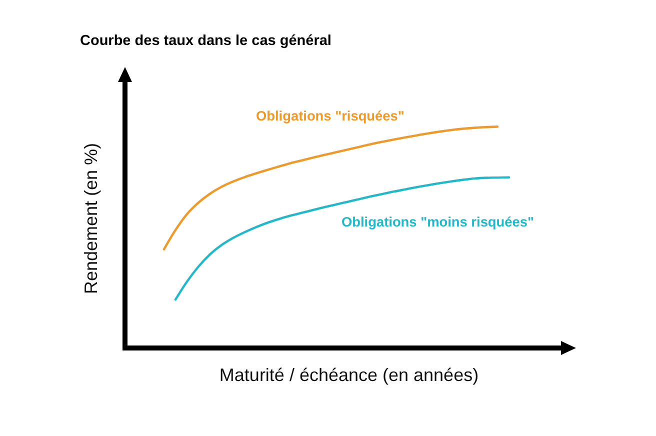 This screenshot has width=656, height=436. Describe the element at coordinates (330, 116) in the screenshot. I see `series-label: Obligations "risquées"` at that location.